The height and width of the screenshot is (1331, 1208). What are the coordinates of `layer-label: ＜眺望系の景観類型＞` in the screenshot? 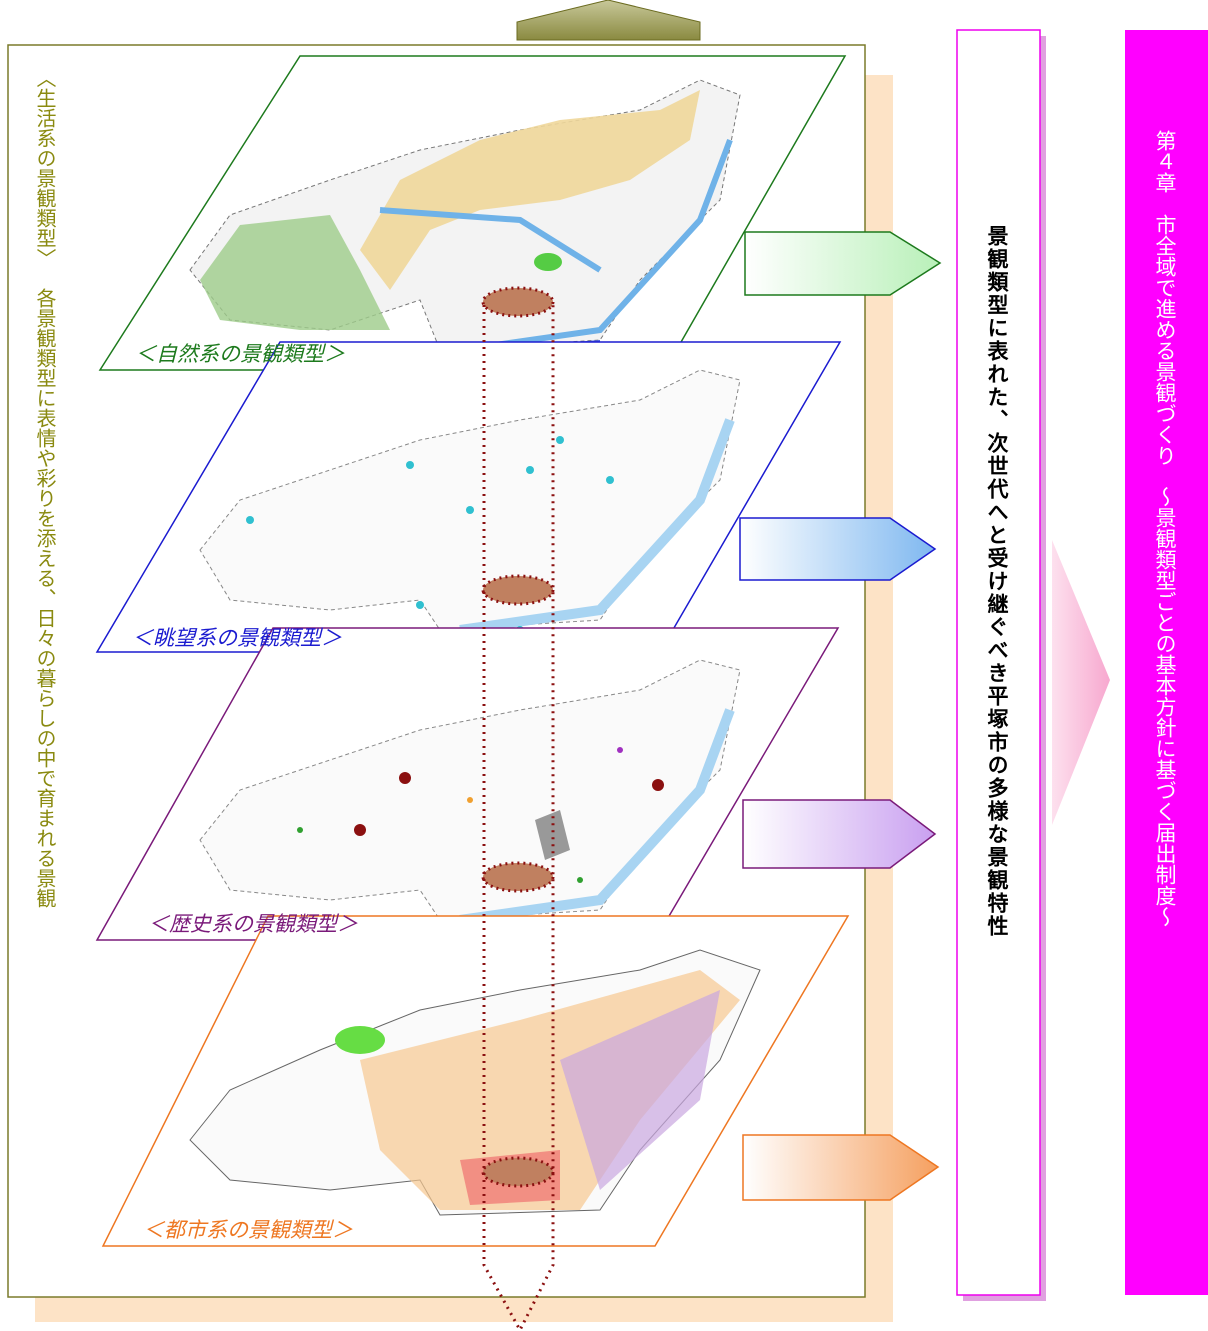 It's located at (237, 638).